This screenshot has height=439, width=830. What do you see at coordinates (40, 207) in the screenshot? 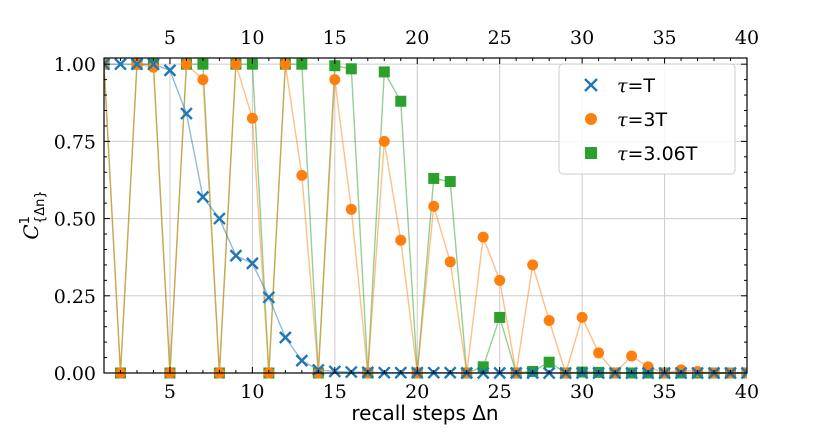
I see `y-axis-title-sub: {Δn}` at bounding box center [40, 207].